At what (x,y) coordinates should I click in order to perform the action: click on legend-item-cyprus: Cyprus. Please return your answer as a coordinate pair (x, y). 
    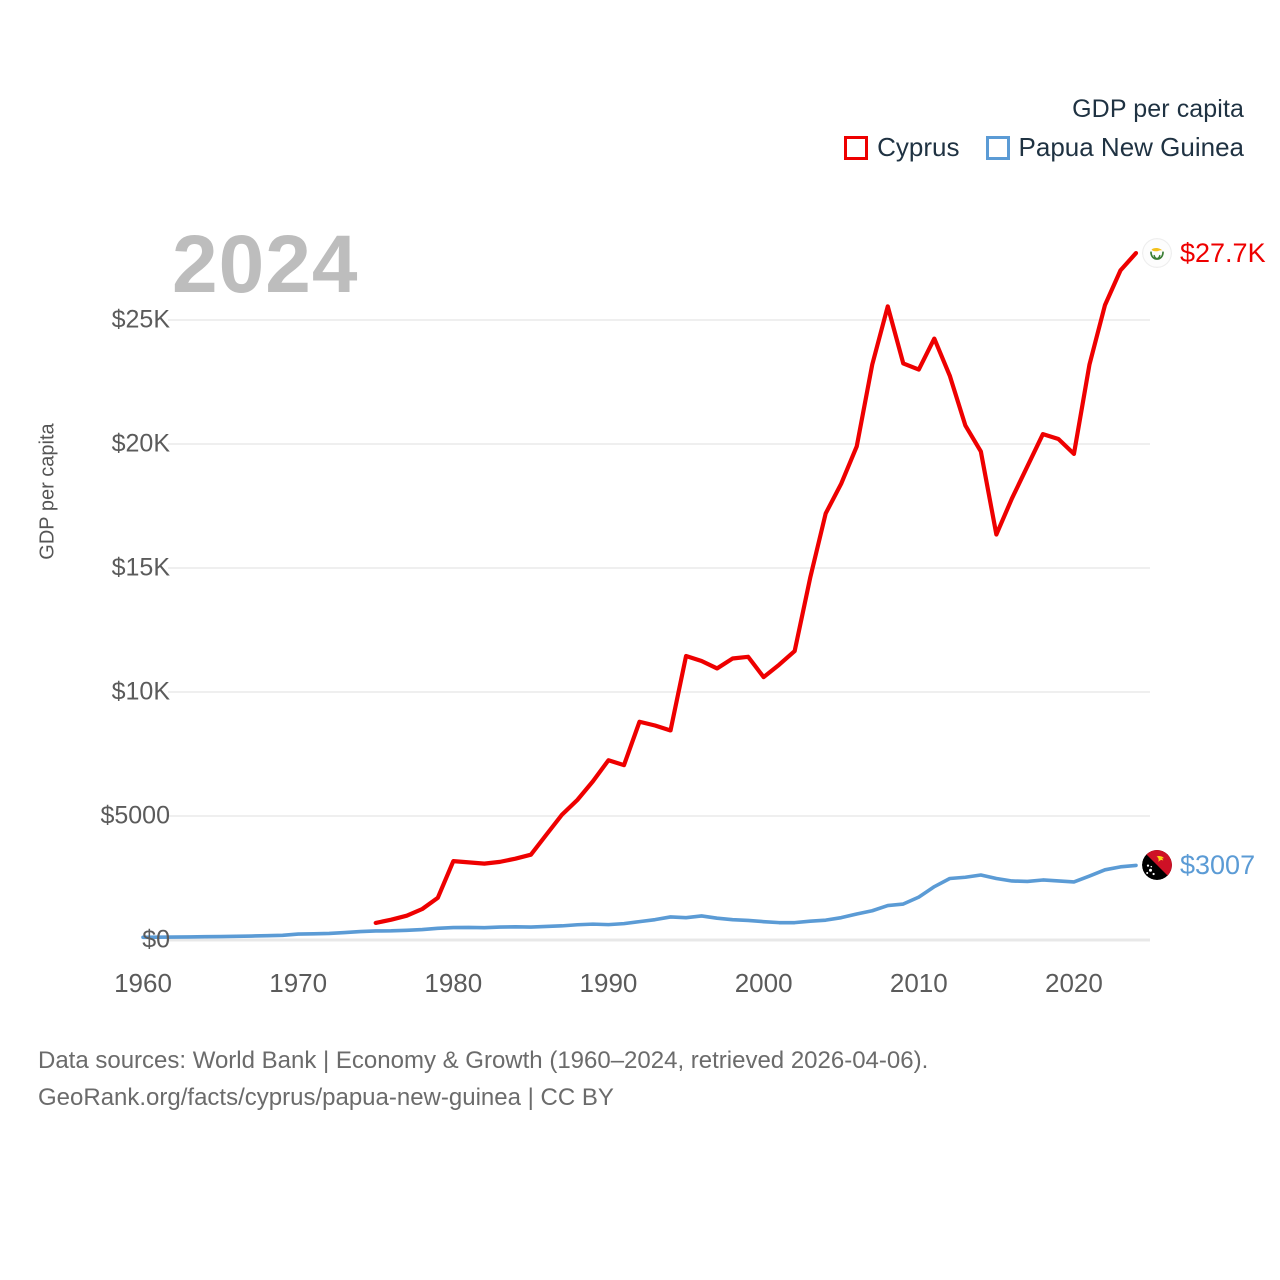
    Looking at the image, I should click on (902, 147).